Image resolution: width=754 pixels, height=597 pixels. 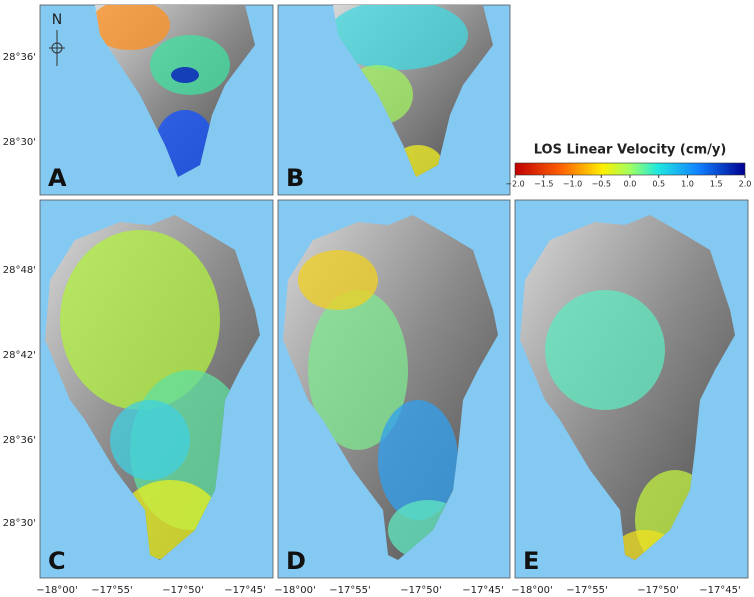 I want to click on north-label: N, so click(x=57, y=20).